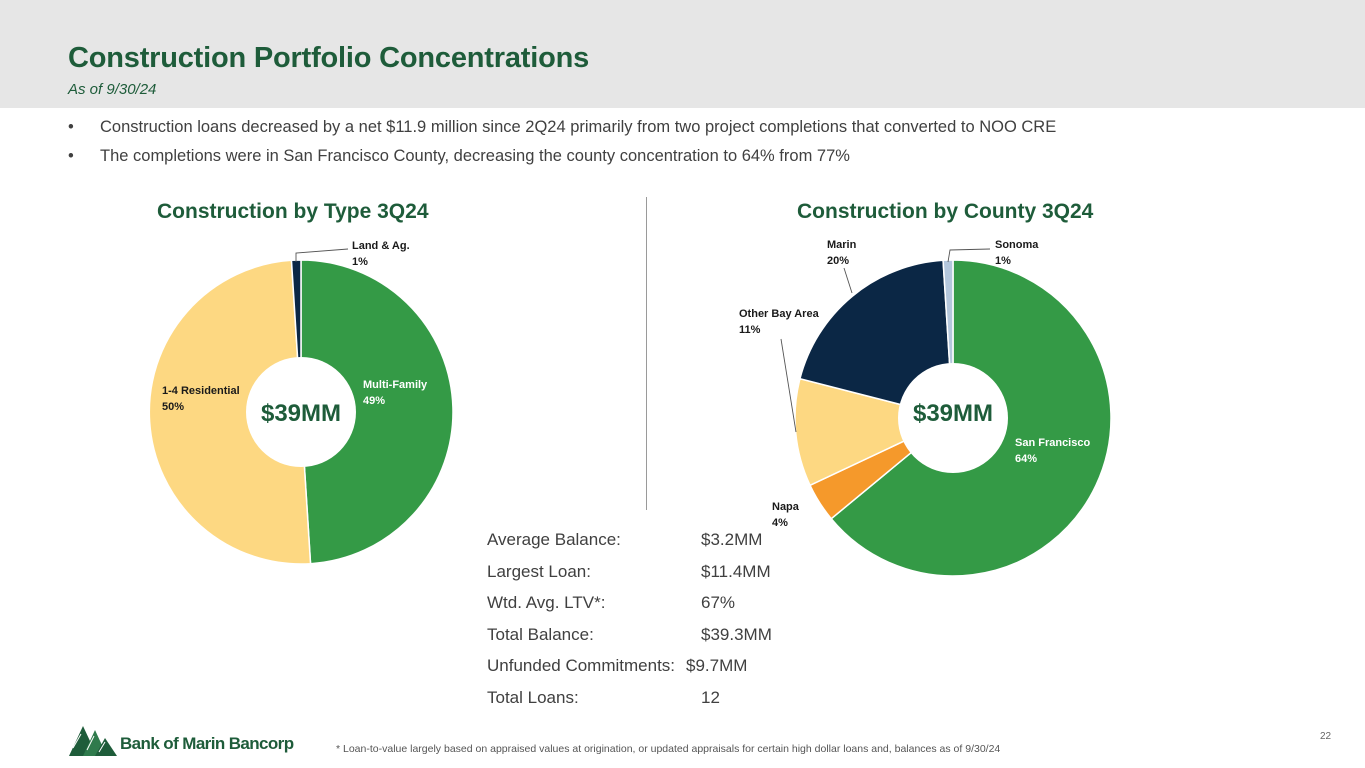  Describe the element at coordinates (381, 246) in the screenshot. I see `slice-name-label: Land & Ag.` at that location.